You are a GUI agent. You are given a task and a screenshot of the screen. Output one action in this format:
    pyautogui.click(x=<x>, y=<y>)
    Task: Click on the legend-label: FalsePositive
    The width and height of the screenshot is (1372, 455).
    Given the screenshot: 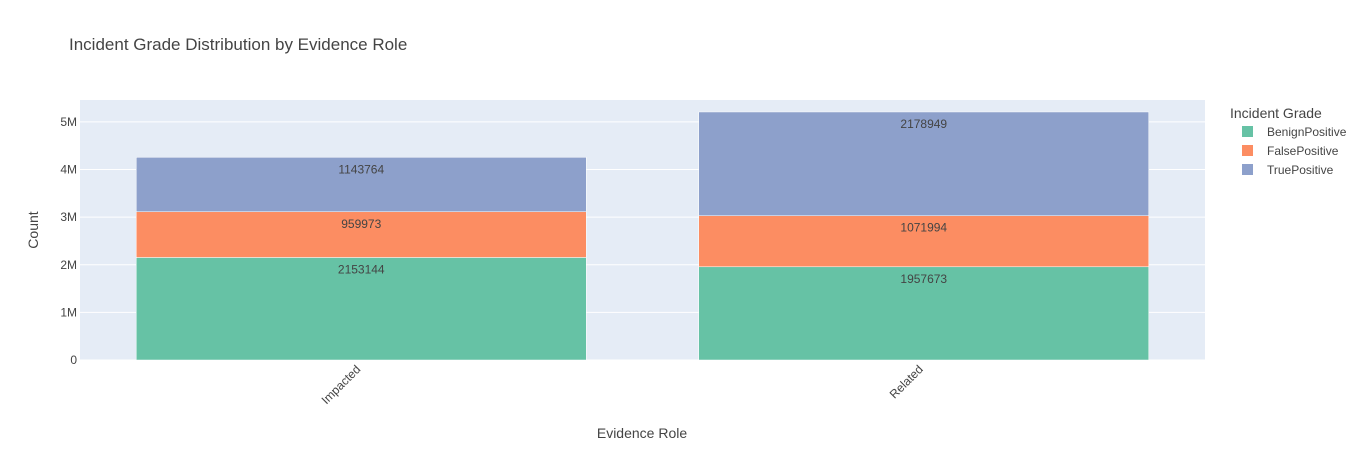 What is the action you would take?
    pyautogui.click(x=1303, y=151)
    